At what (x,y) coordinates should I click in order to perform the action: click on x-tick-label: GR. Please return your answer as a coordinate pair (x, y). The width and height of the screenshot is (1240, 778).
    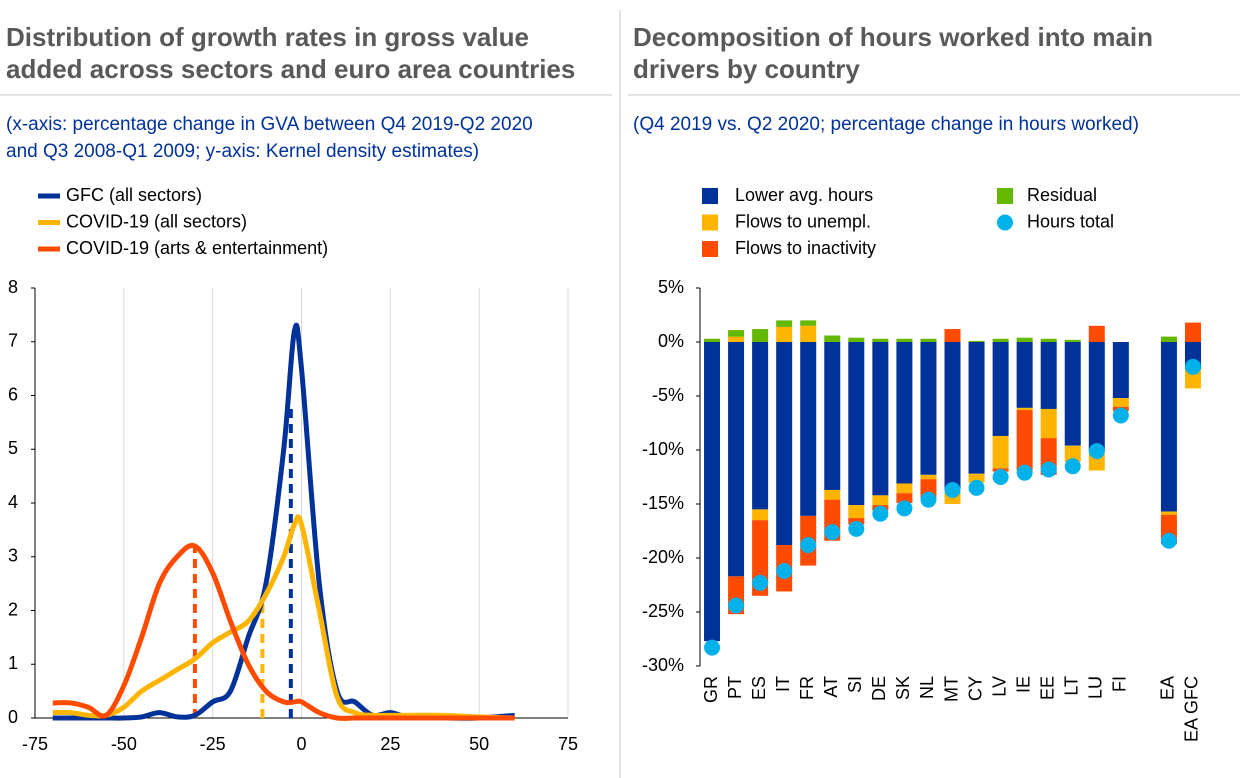
    Looking at the image, I should click on (711, 689).